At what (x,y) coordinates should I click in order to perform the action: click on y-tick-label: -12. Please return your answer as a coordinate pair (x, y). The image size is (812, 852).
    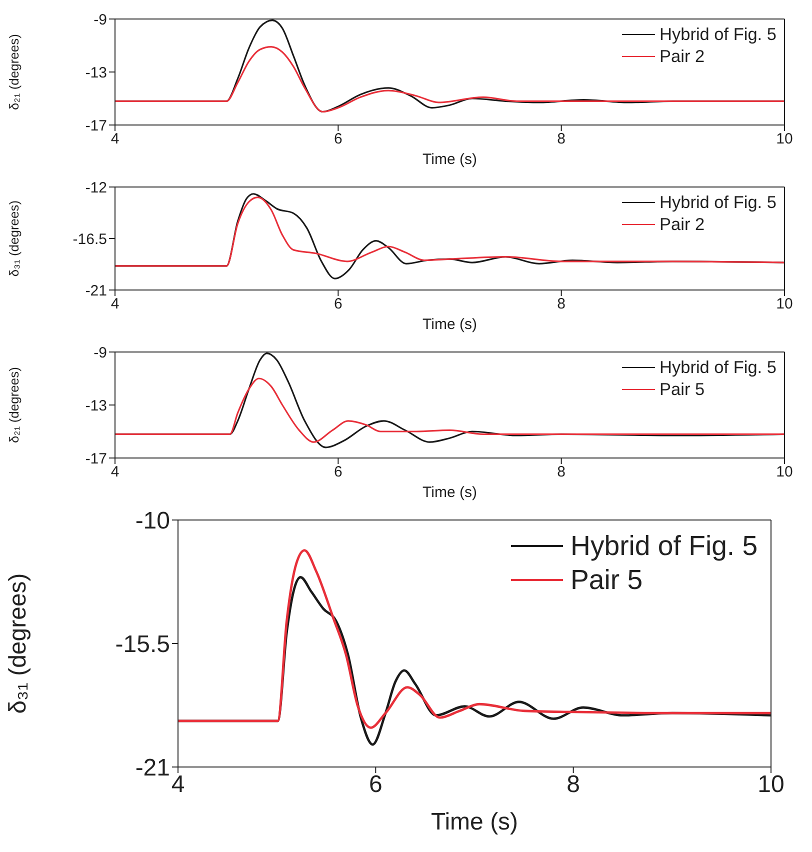
    Looking at the image, I should click on (96, 187).